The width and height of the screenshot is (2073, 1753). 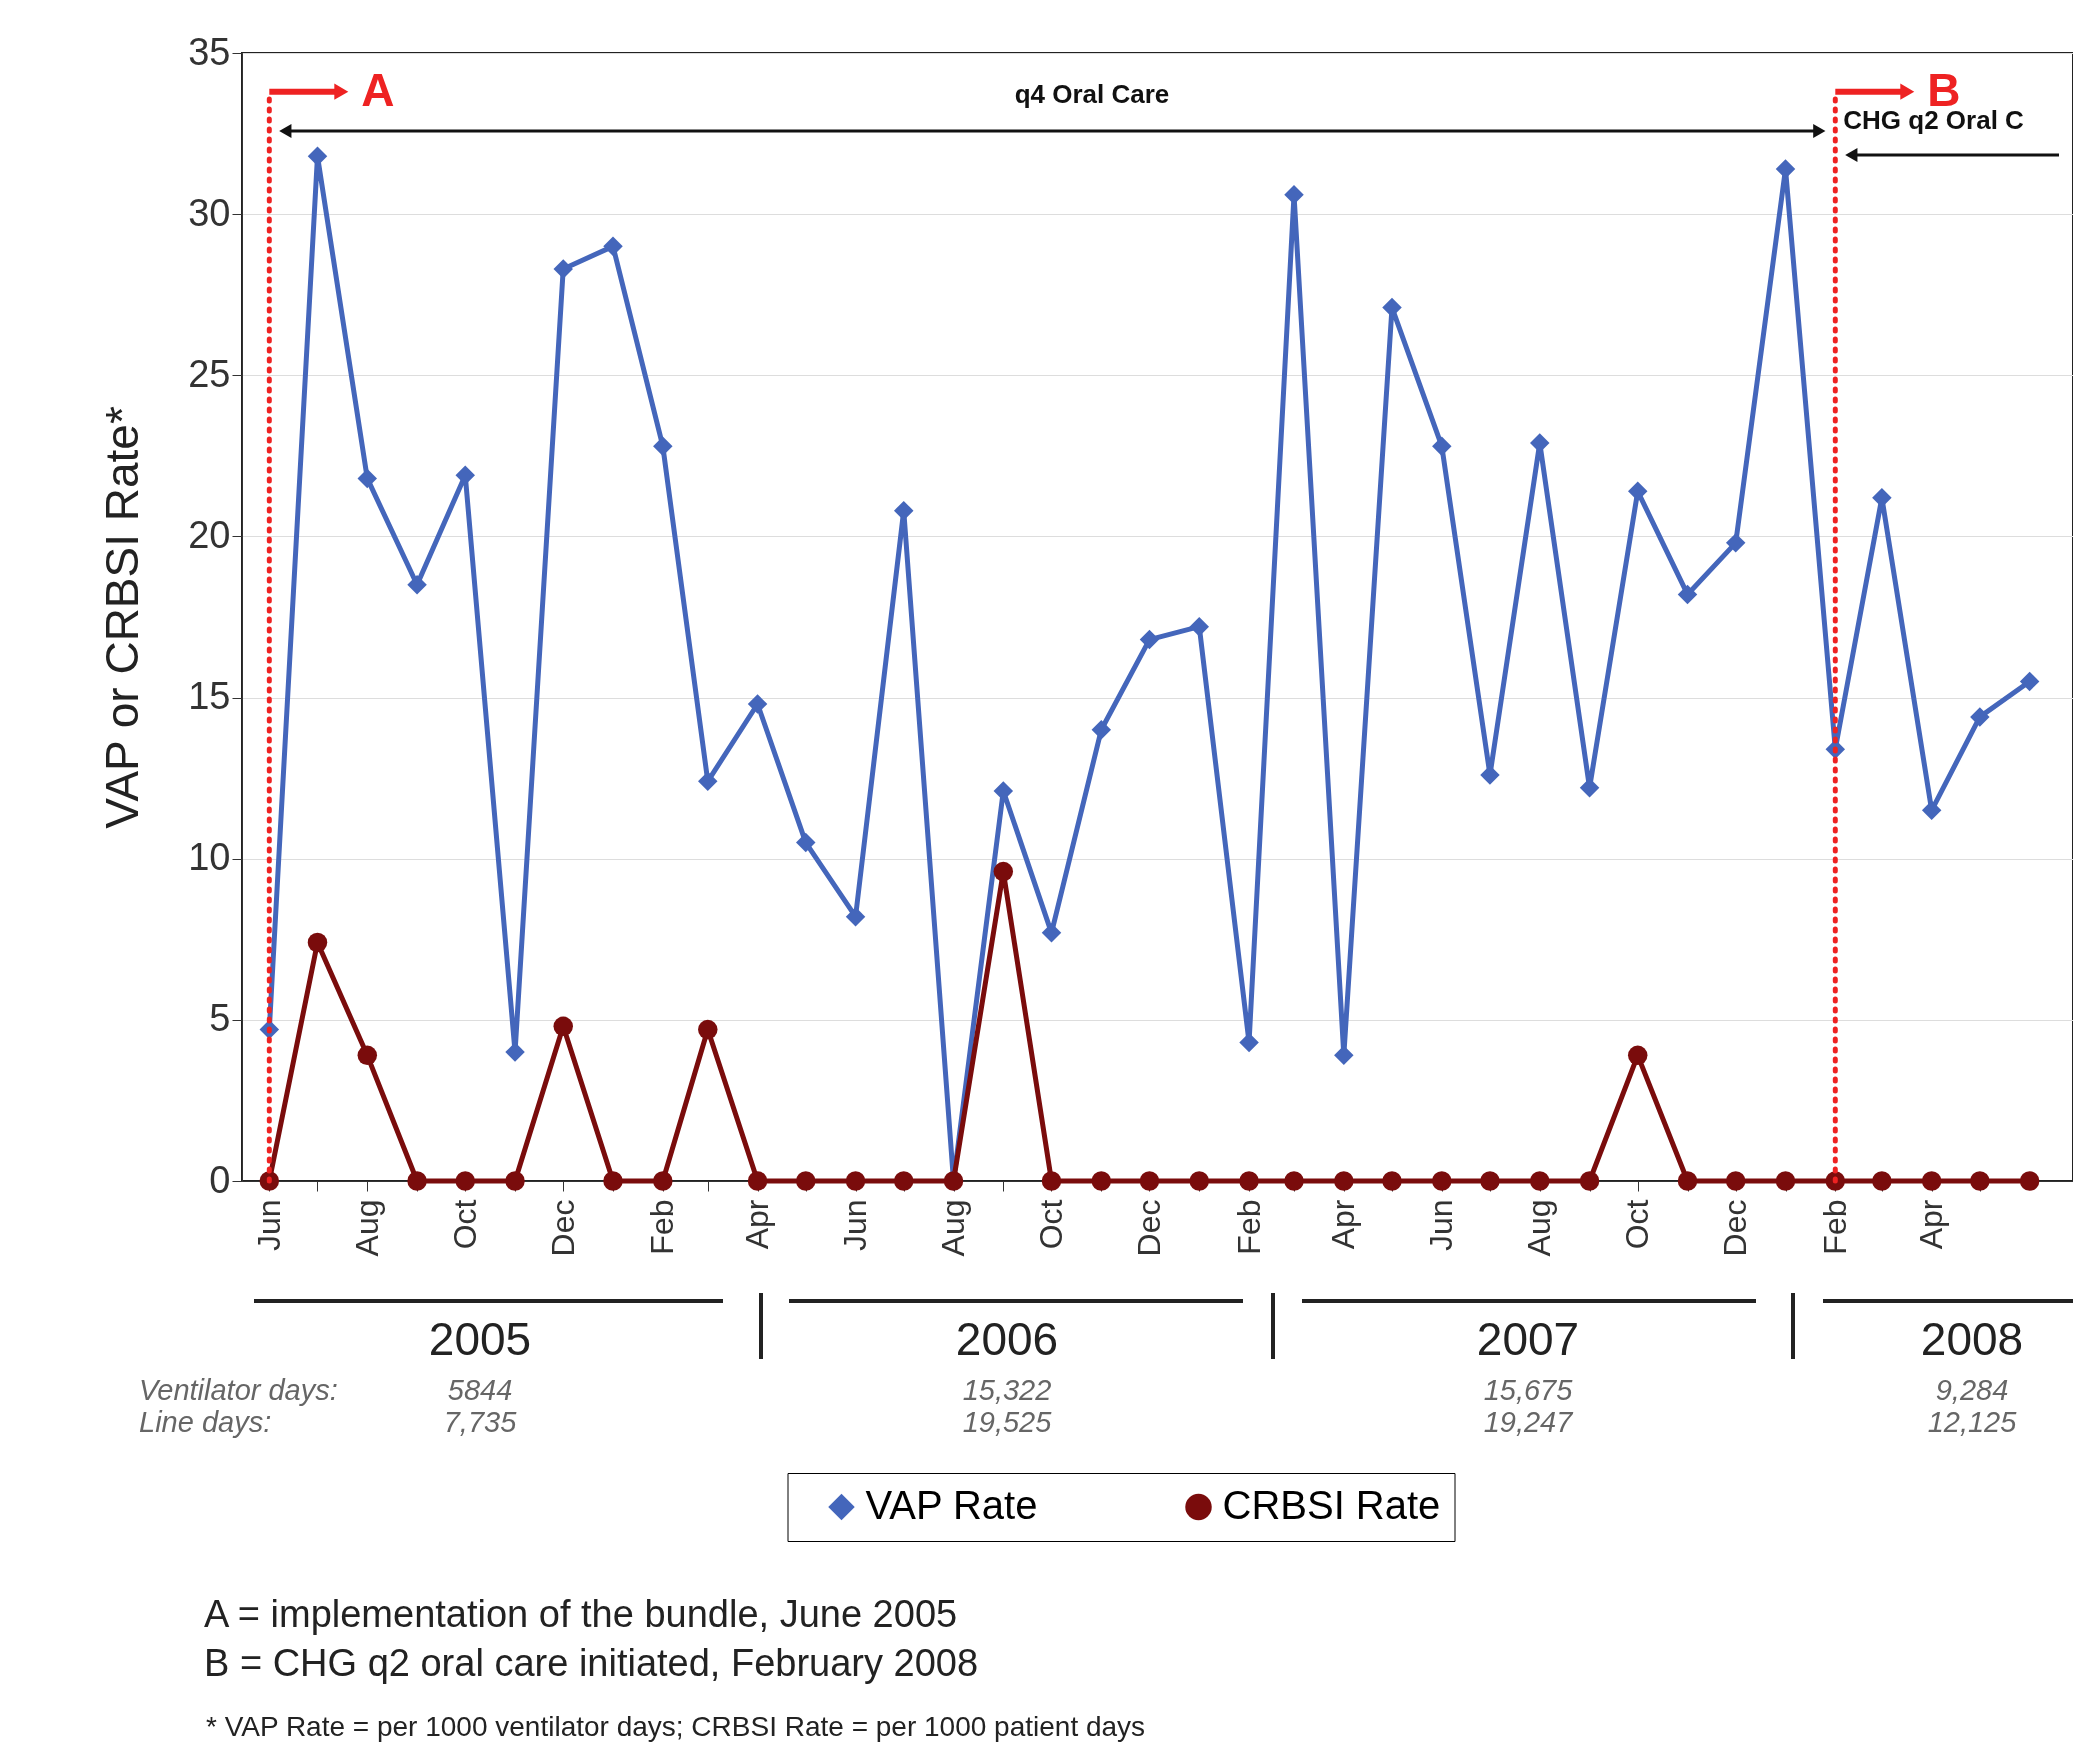 I want to click on text: 15,322, so click(x=1007, y=1390).